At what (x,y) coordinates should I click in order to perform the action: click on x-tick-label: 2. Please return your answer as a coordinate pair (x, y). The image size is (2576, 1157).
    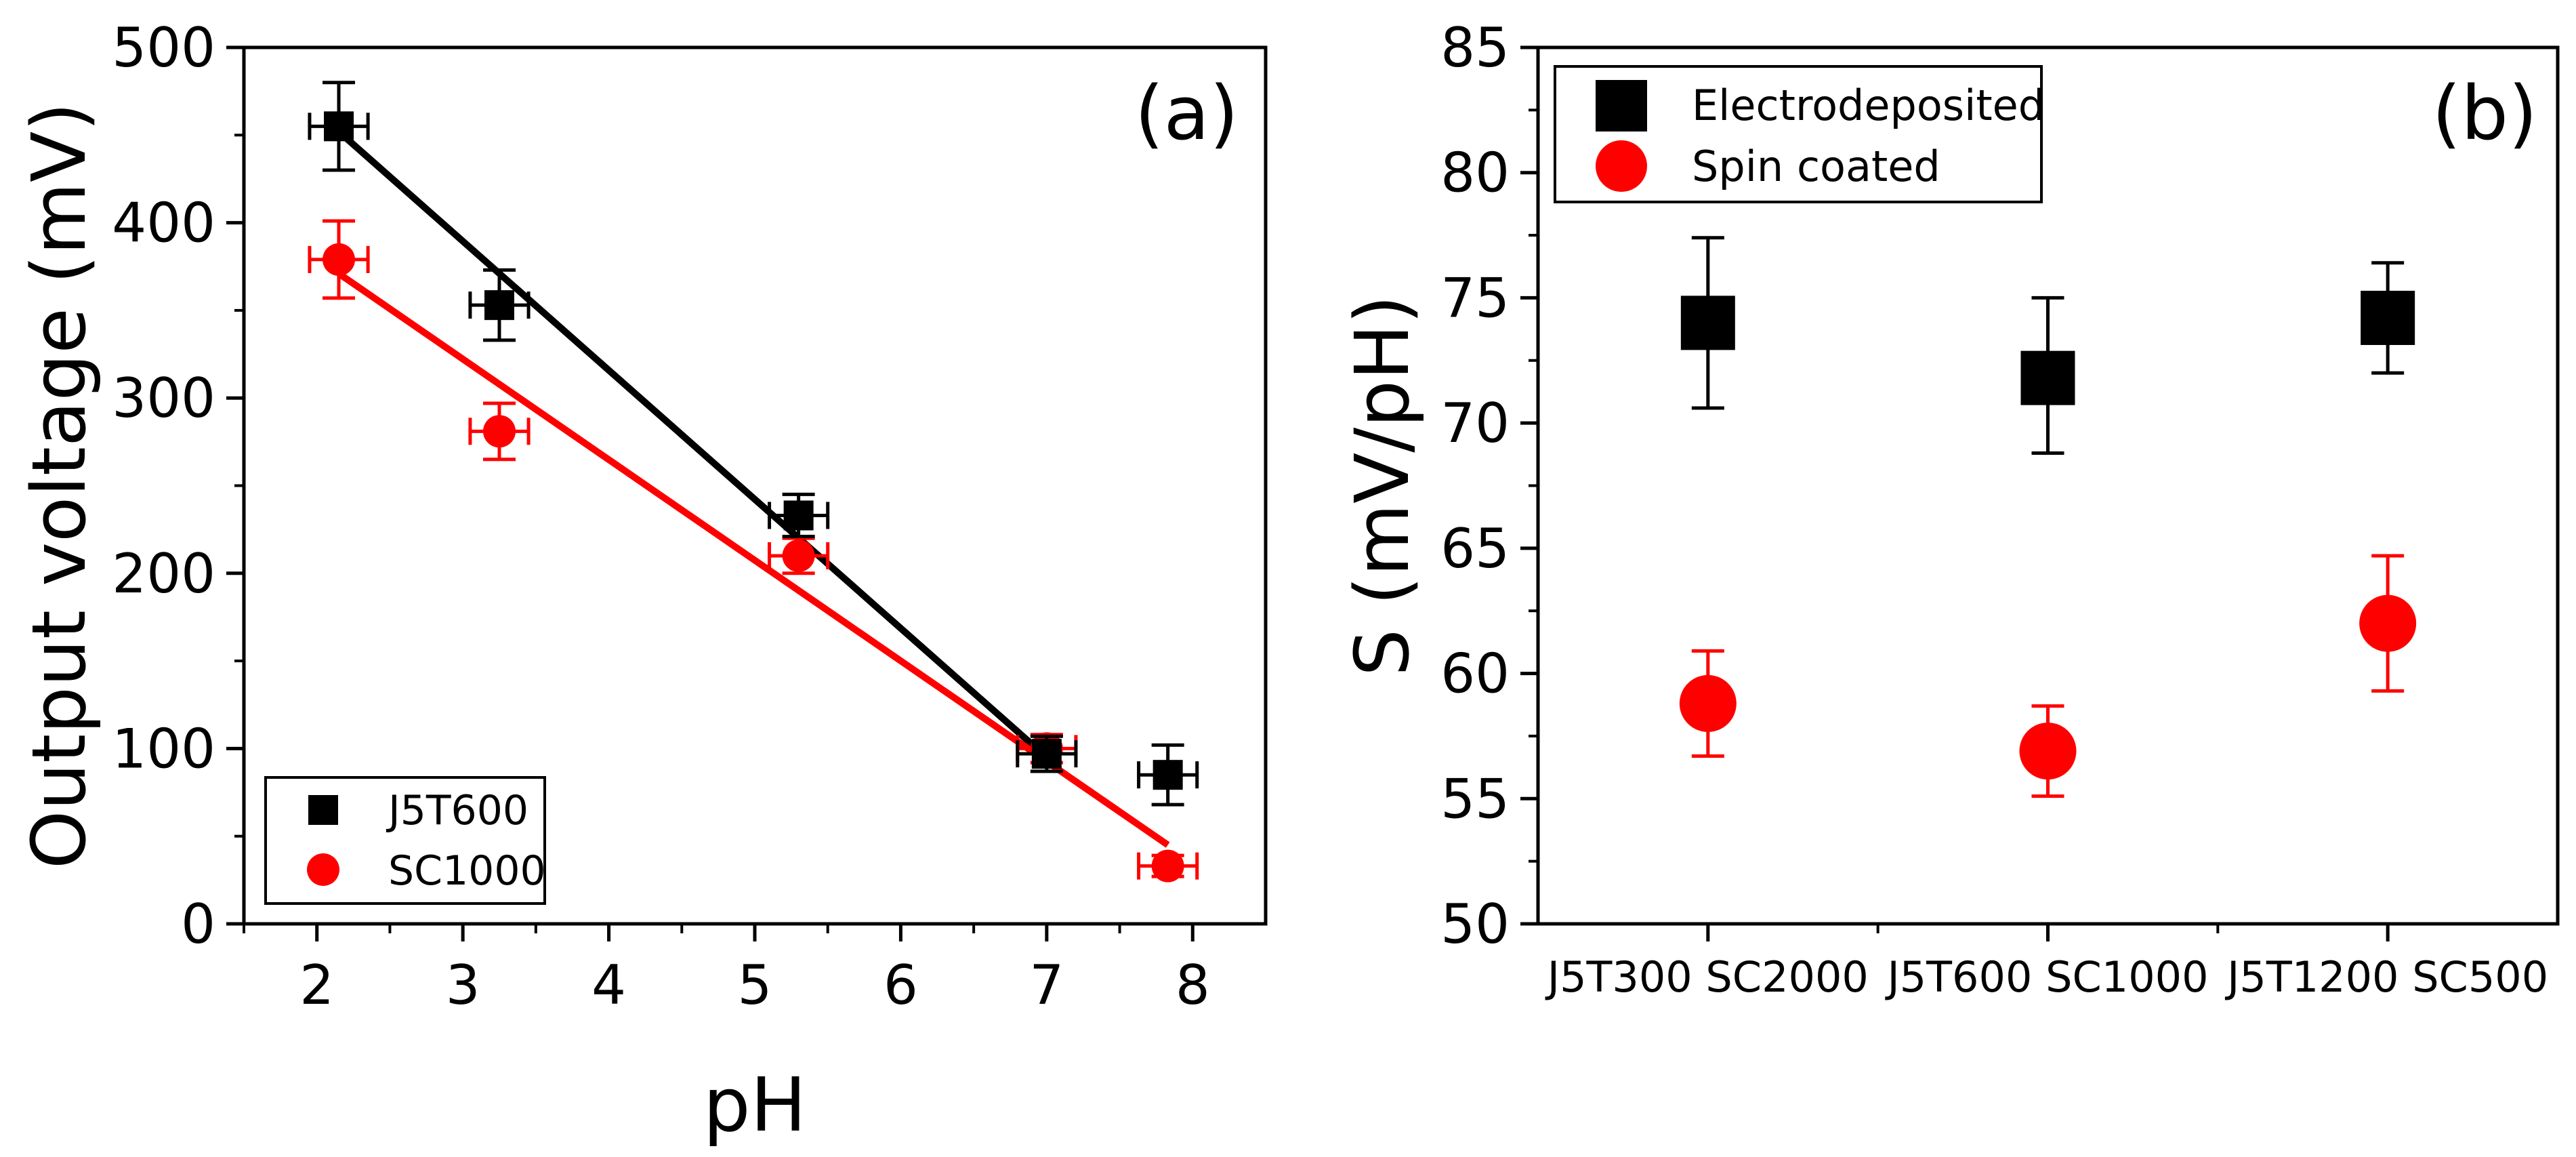
    Looking at the image, I should click on (316, 985).